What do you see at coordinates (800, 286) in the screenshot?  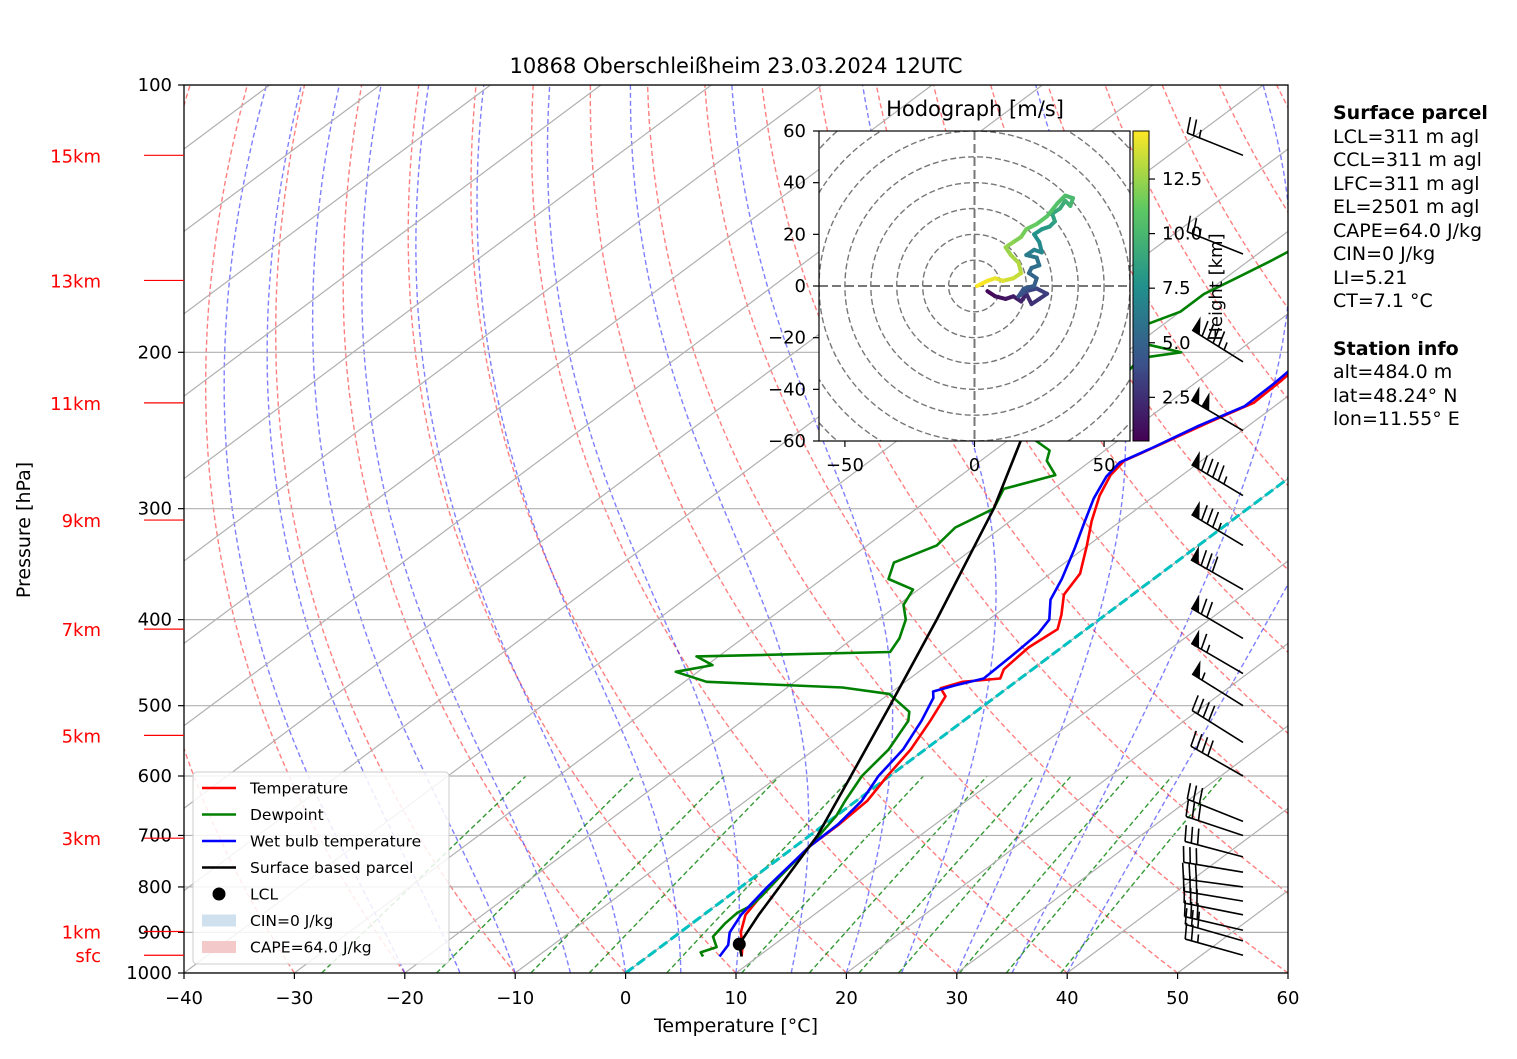 I see `hodograph-y-tick-label: 0` at bounding box center [800, 286].